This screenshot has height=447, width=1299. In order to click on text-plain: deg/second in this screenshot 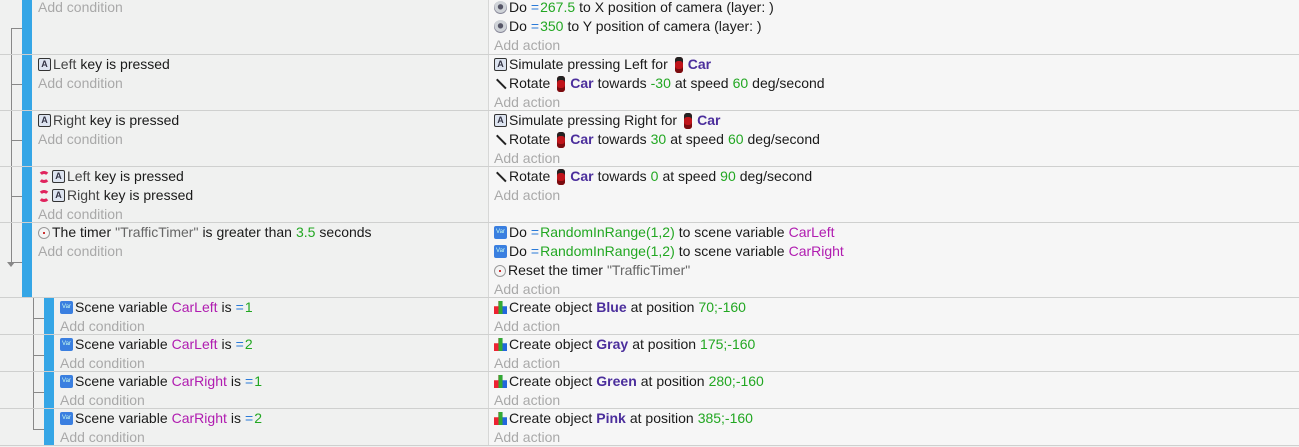, I will do `click(788, 83)`.